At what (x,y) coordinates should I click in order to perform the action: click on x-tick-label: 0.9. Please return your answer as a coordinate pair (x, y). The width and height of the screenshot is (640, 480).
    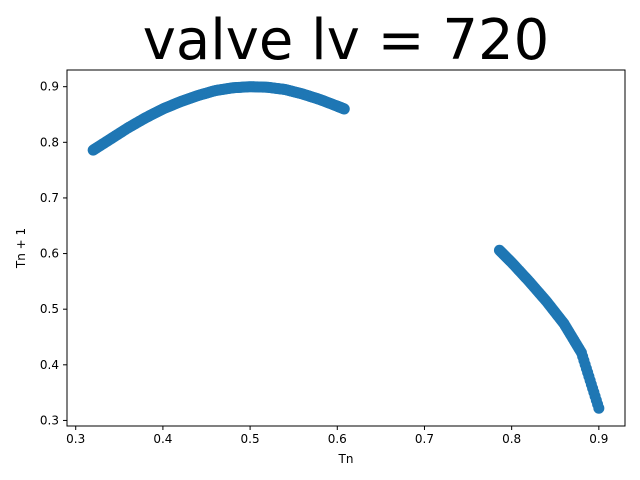
    Looking at the image, I should click on (598, 439).